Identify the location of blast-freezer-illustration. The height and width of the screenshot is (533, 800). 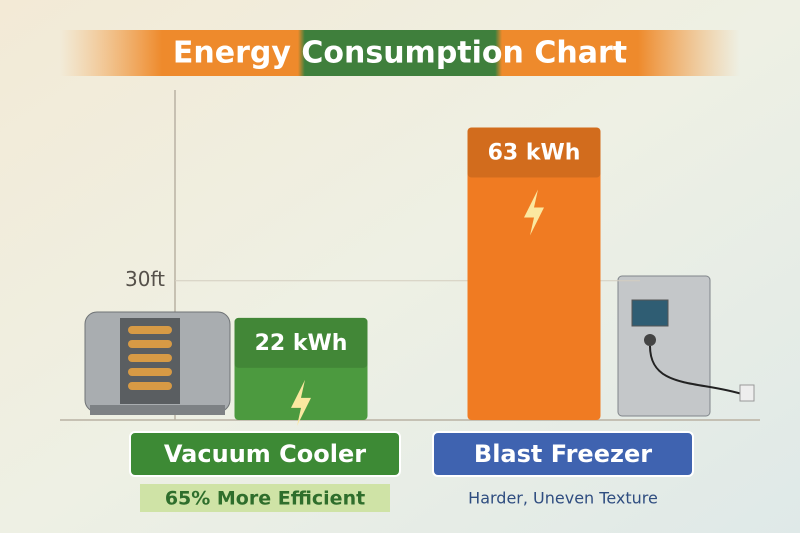
(686, 346).